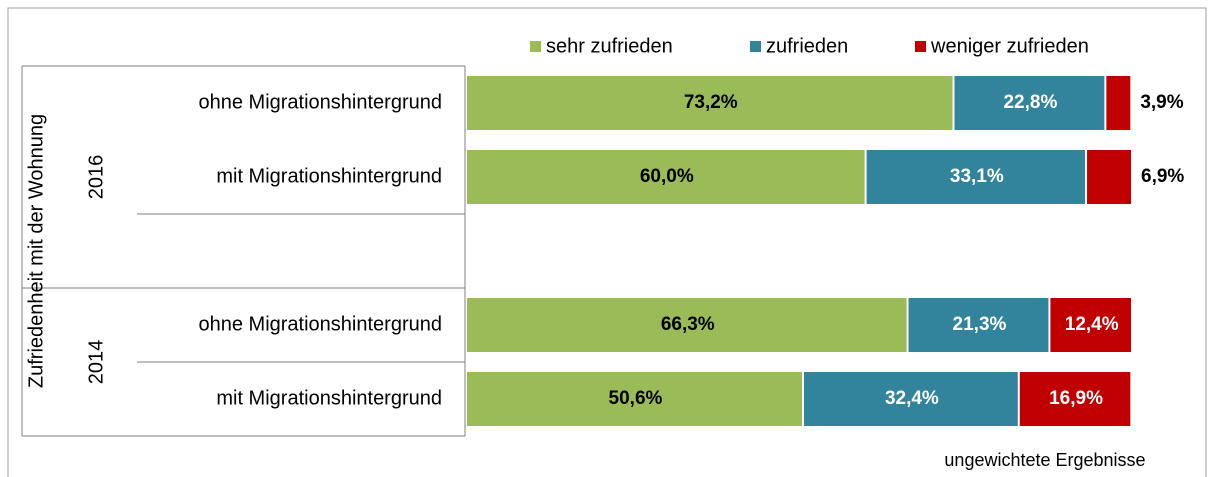 This screenshot has width=1211, height=477. I want to click on value-label: 22,8%, so click(1030, 102).